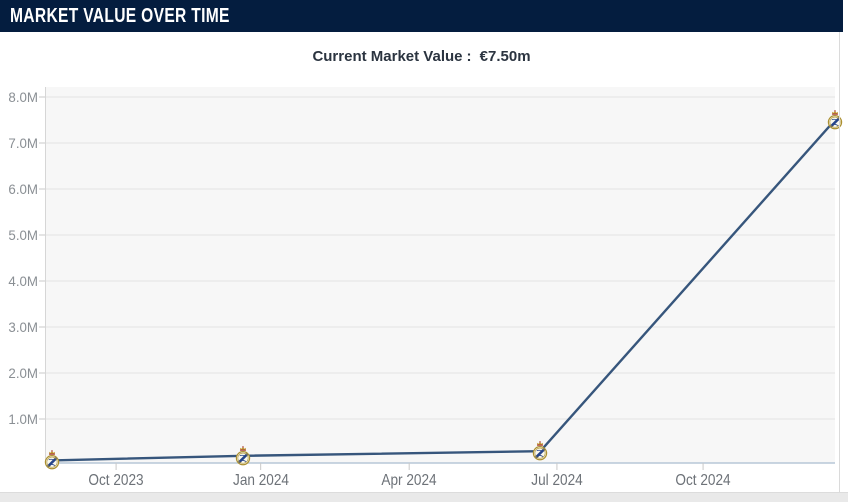 The width and height of the screenshot is (848, 502). What do you see at coordinates (260, 480) in the screenshot?
I see `x-axis-label: Jan 2024` at bounding box center [260, 480].